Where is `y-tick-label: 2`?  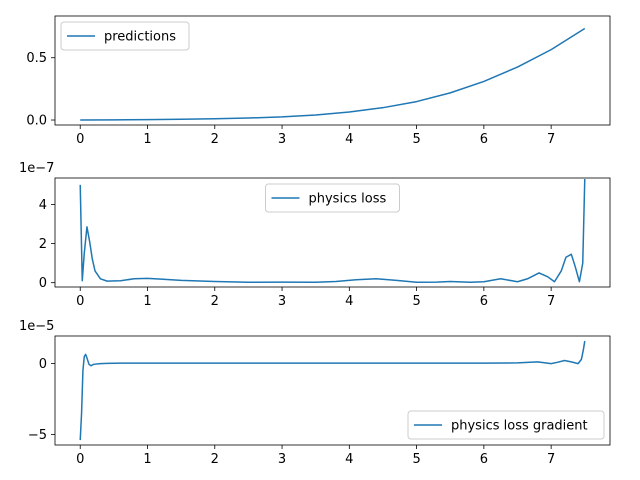 y-tick-label: 2 is located at coordinates (43, 244).